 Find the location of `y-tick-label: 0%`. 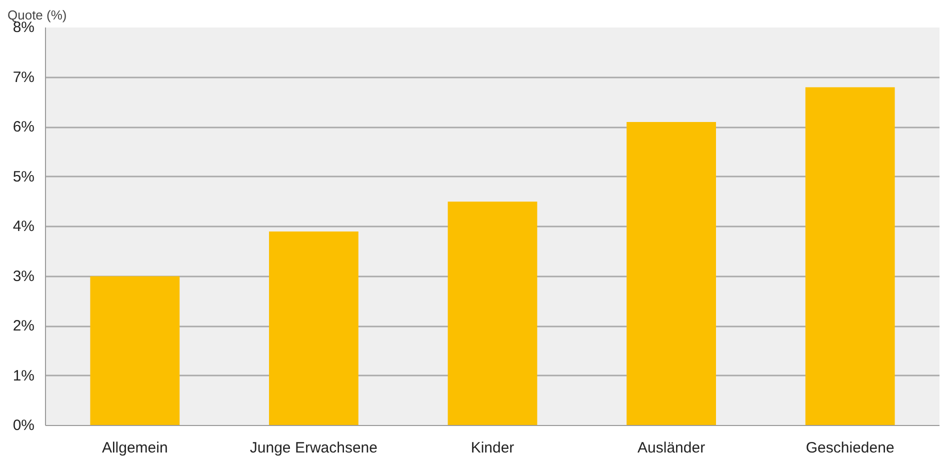

y-tick-label: 0% is located at coordinates (23, 425).